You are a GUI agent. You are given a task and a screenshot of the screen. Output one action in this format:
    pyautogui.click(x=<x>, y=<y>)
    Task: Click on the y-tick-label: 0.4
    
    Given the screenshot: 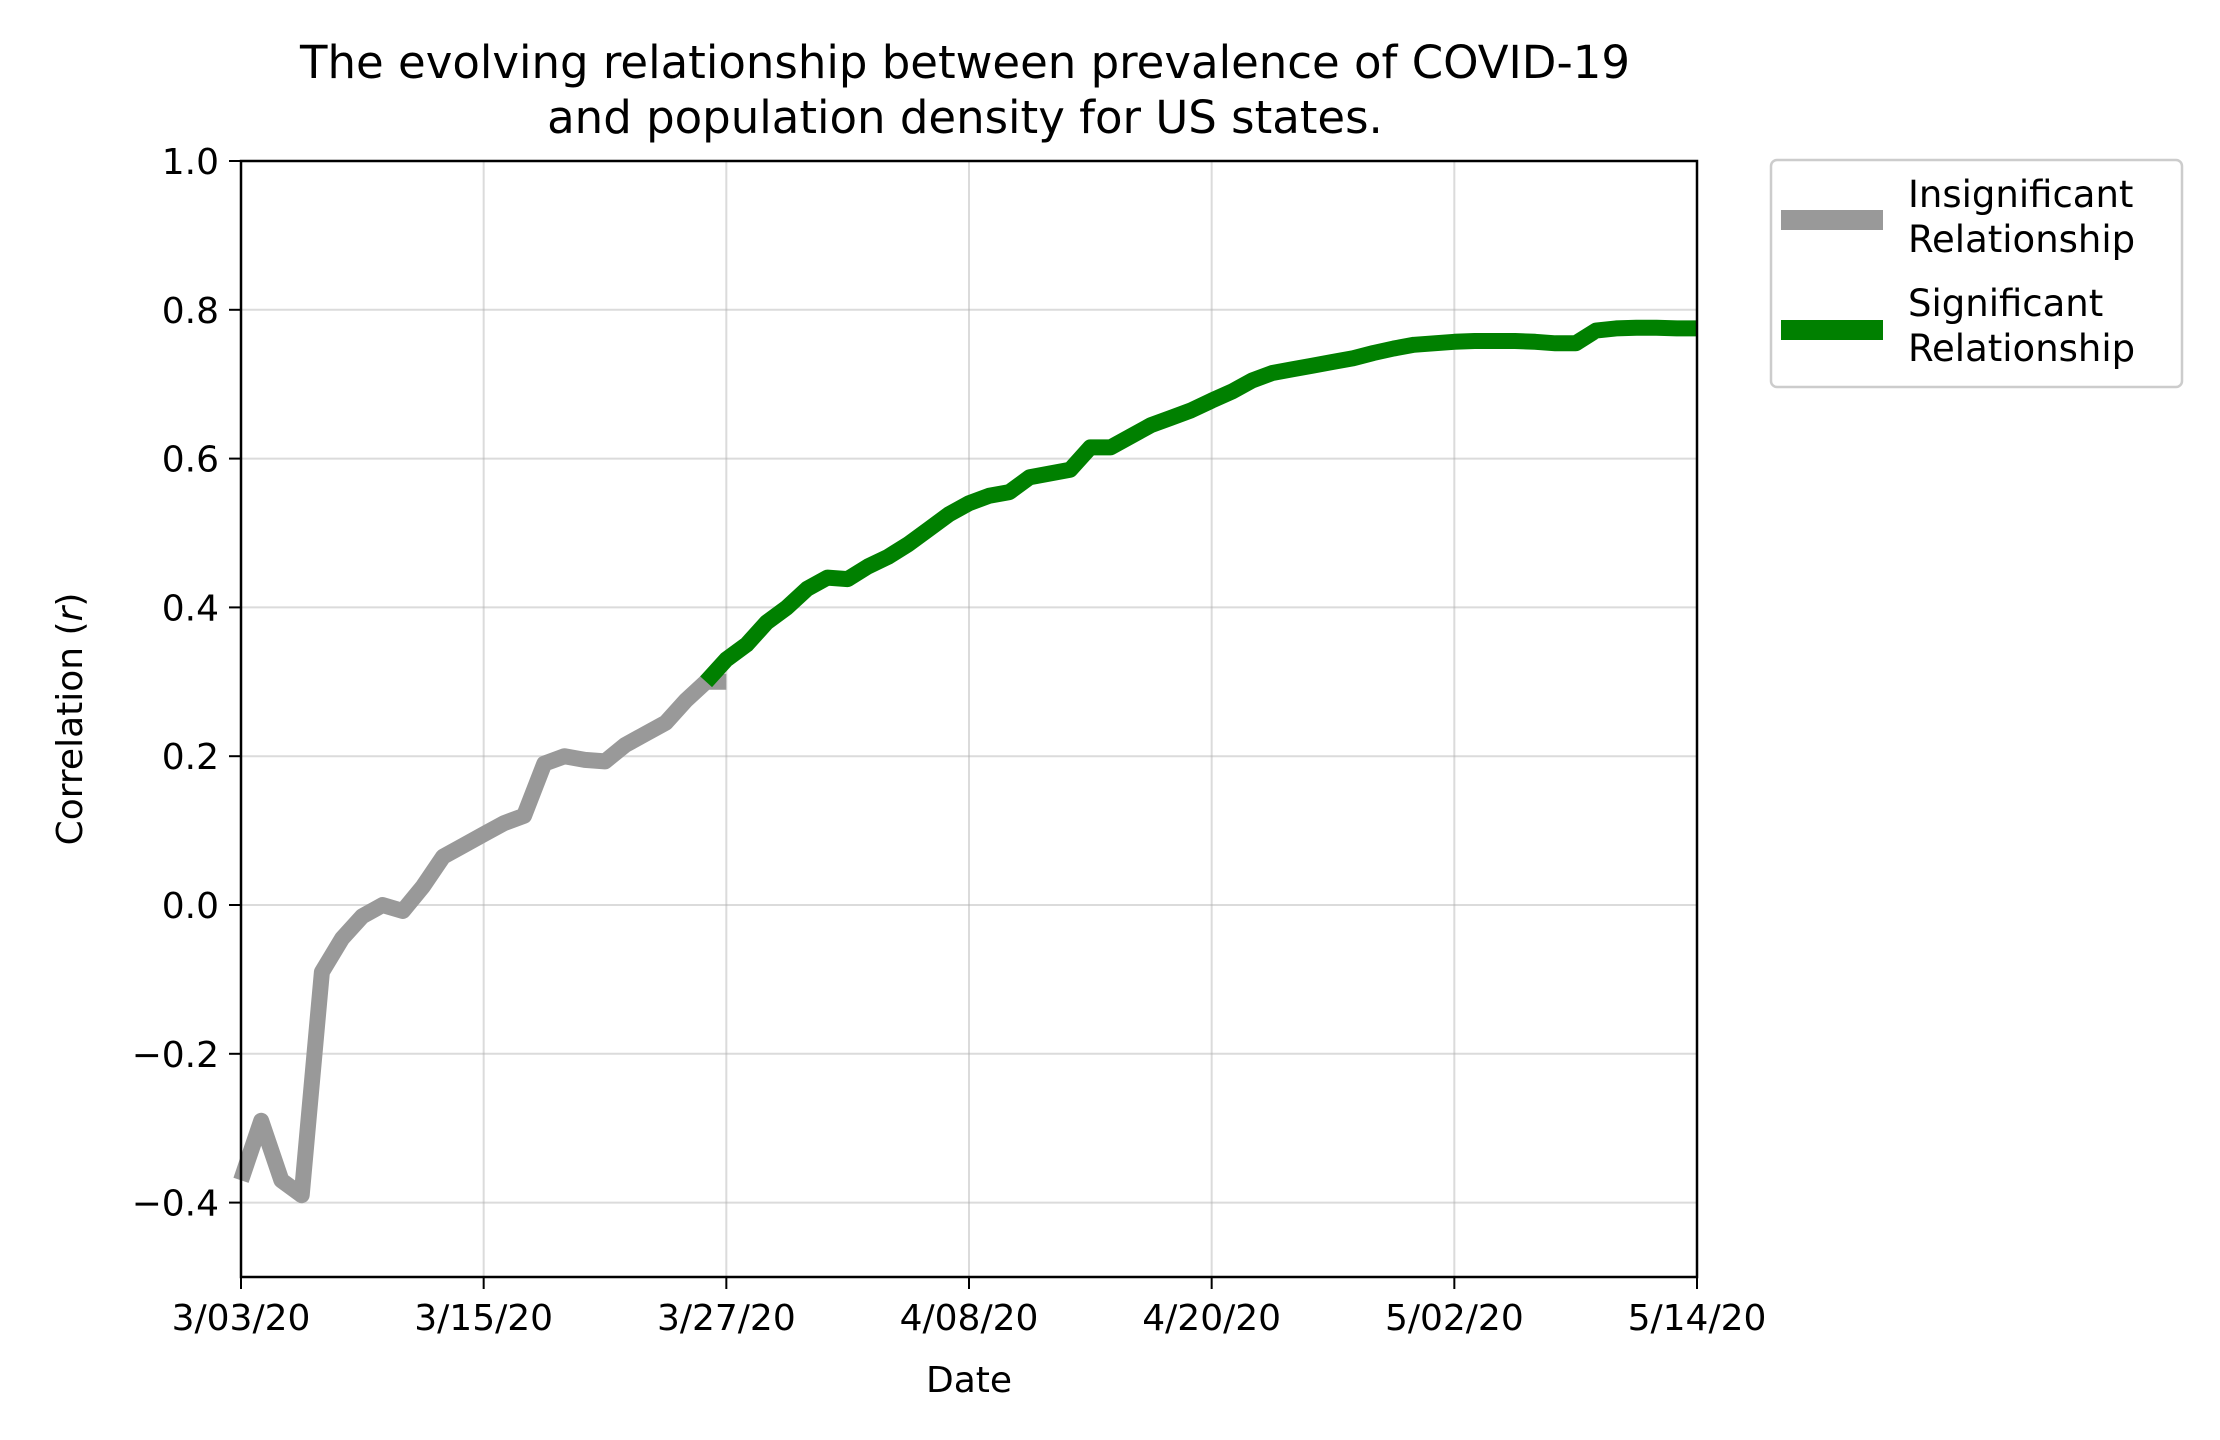 What is the action you would take?
    pyautogui.click(x=190, y=608)
    